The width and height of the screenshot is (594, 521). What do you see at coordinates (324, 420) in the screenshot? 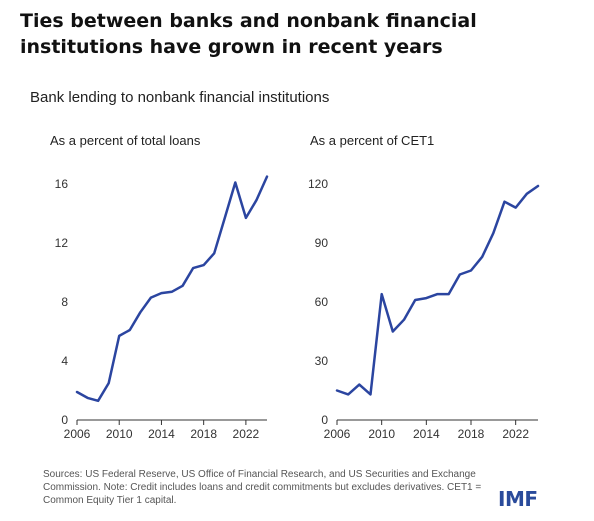
I see `cet1-y-tick-label: 0` at bounding box center [324, 420].